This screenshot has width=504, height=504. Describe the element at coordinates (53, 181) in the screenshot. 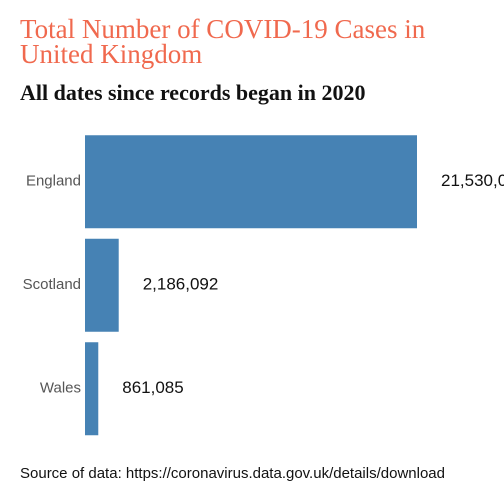

I see `y-tick-label: England` at that location.